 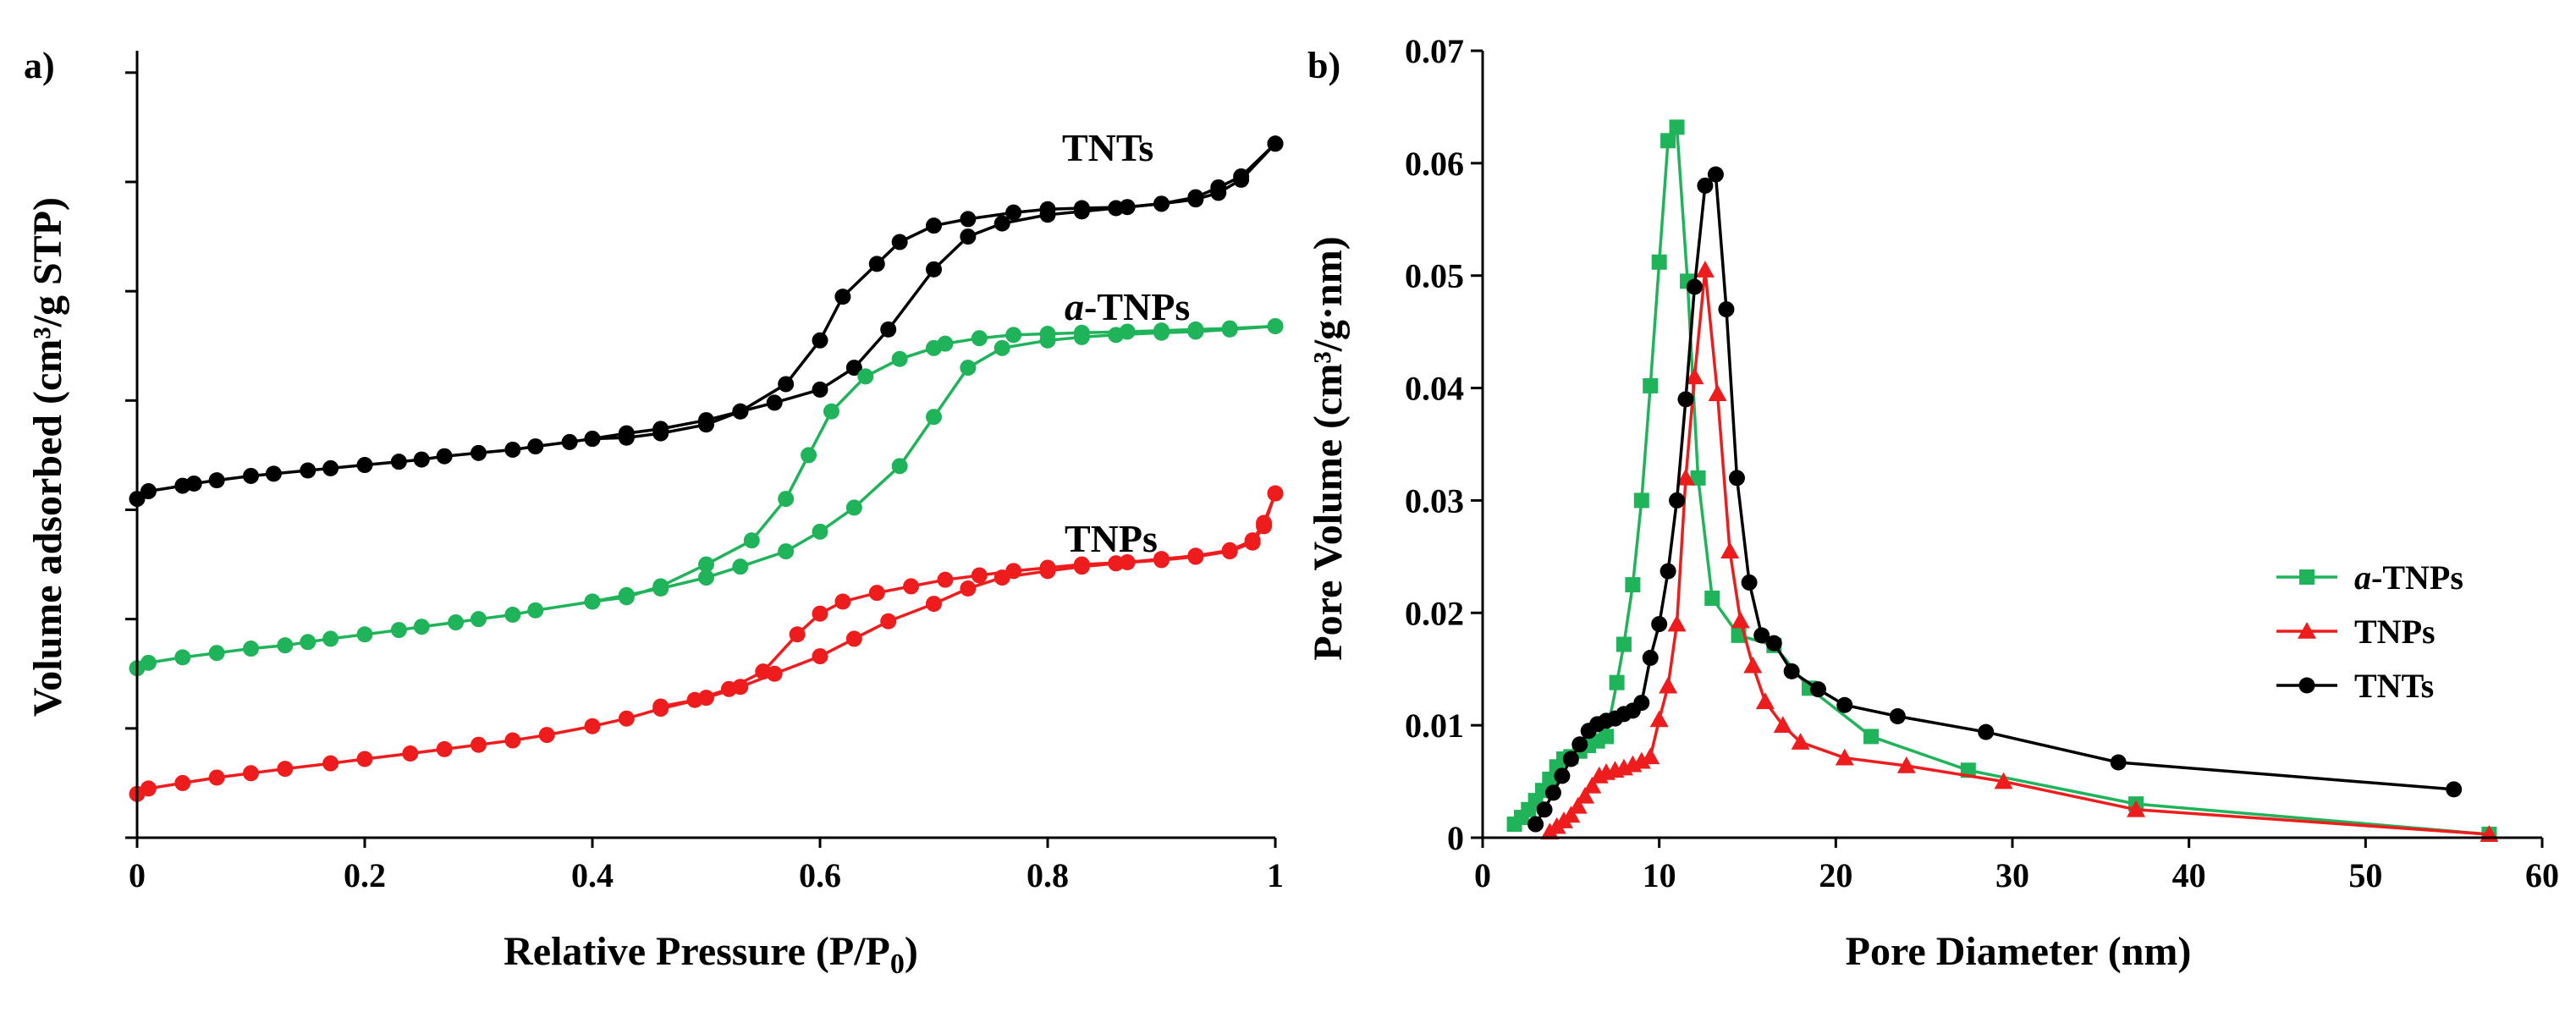 I want to click on panel-b-x-axis-title: Pore Diameter (nm), so click(x=2019, y=951).